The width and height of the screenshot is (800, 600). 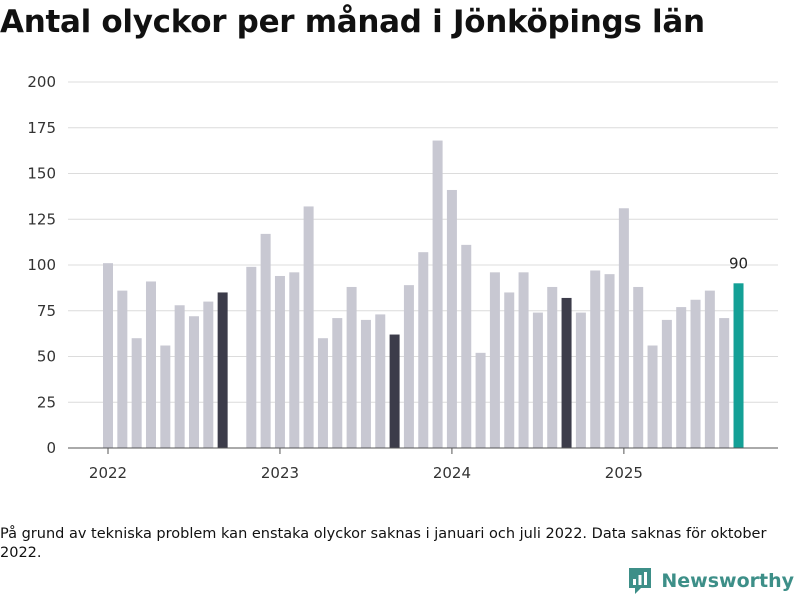 I want to click on brand-logo: Newsworthy, so click(x=710, y=581).